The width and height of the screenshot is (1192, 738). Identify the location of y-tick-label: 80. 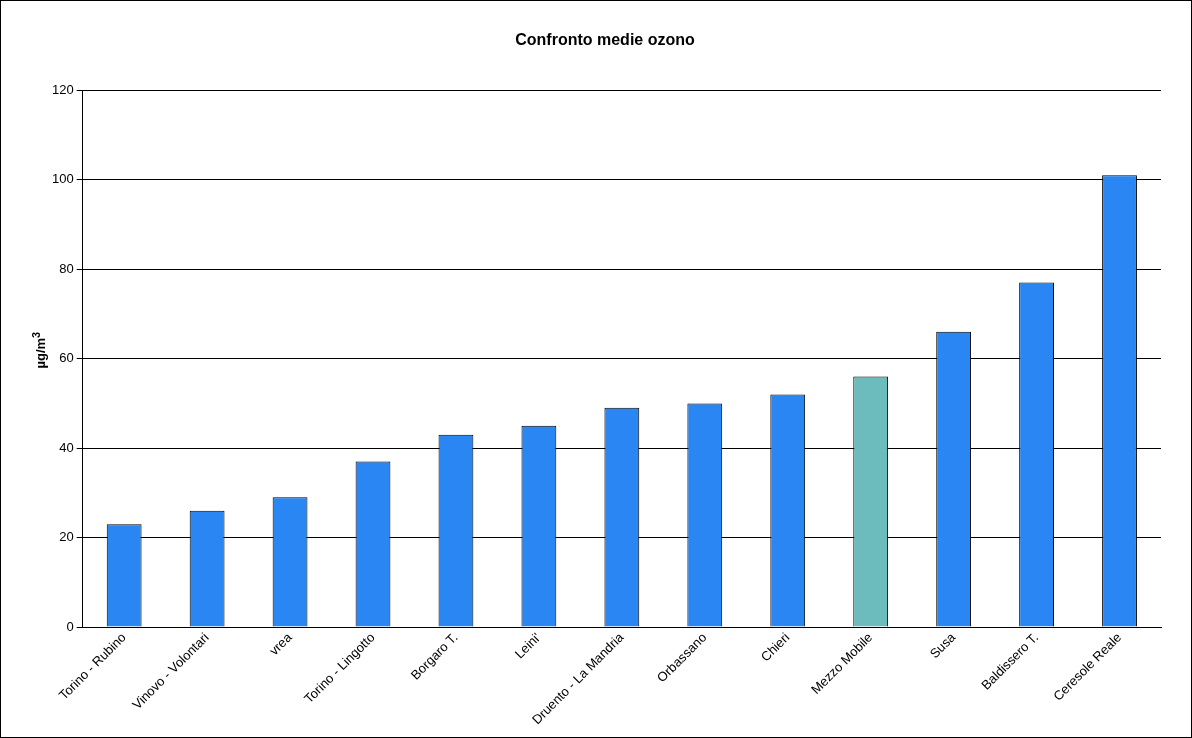
(66, 268).